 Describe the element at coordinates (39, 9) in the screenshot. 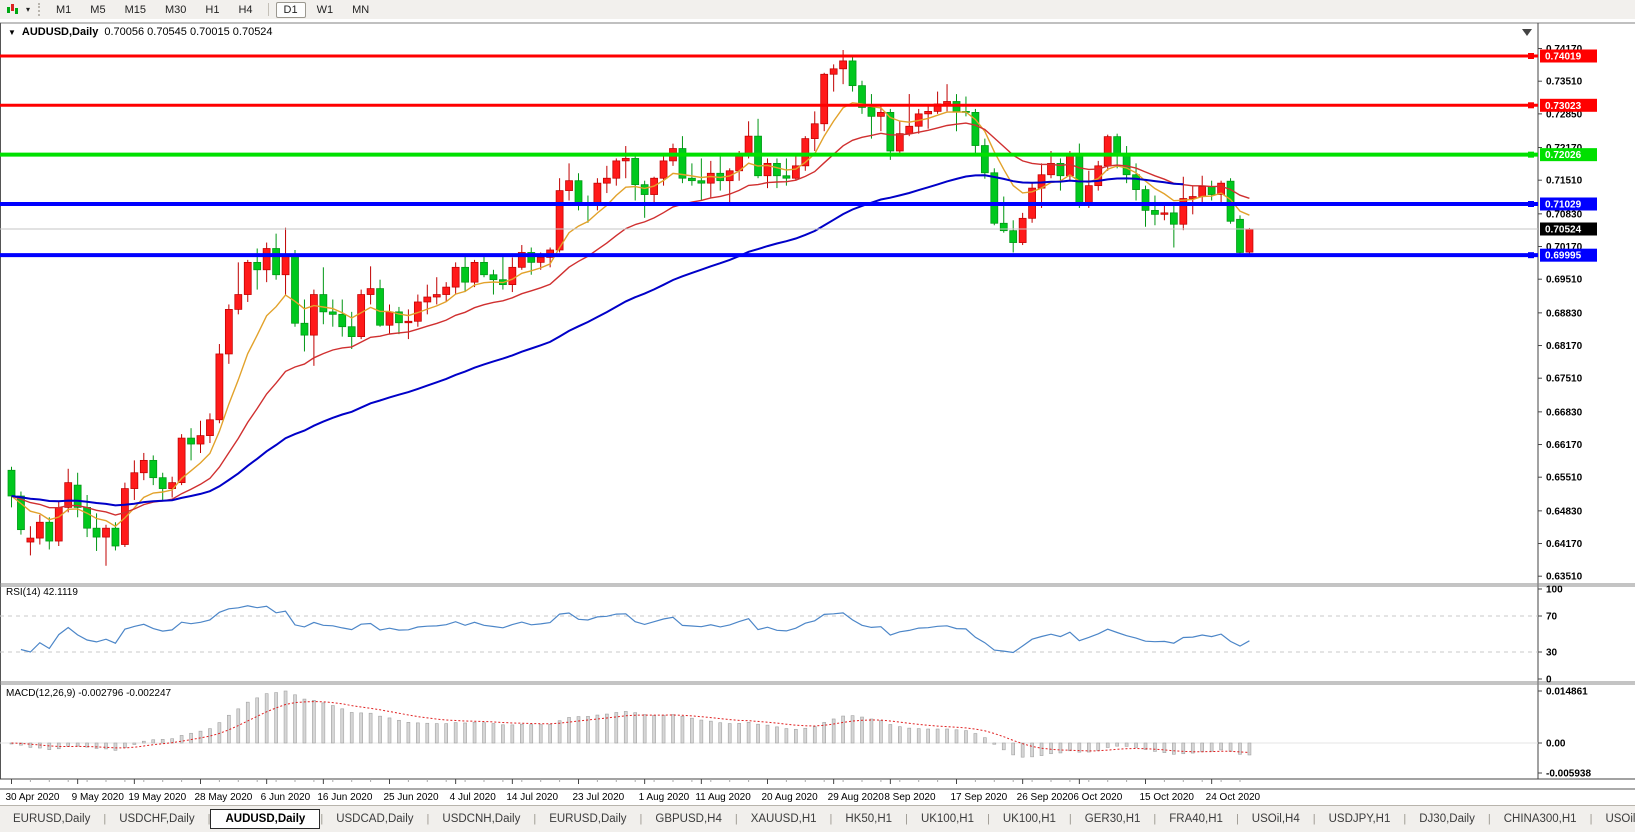

I see `toolbar-grip` at that location.